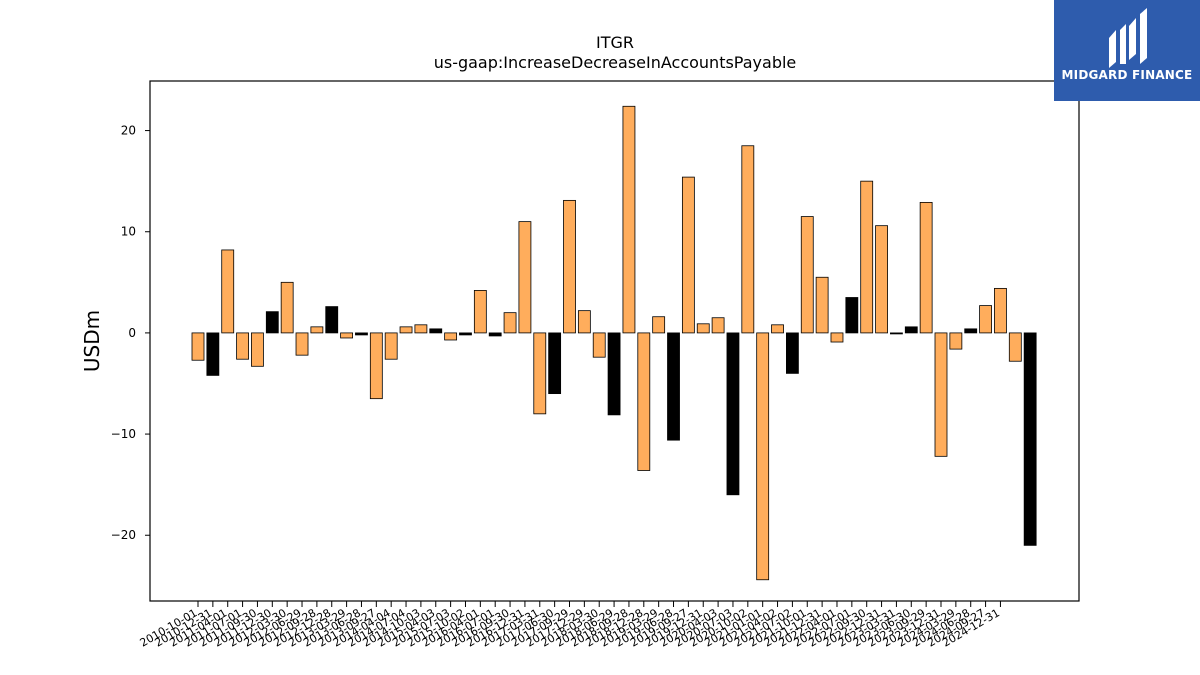 This screenshot has width=1200, height=675. I want to click on brand-name: MIDGARD FINANCE, so click(1127, 75).